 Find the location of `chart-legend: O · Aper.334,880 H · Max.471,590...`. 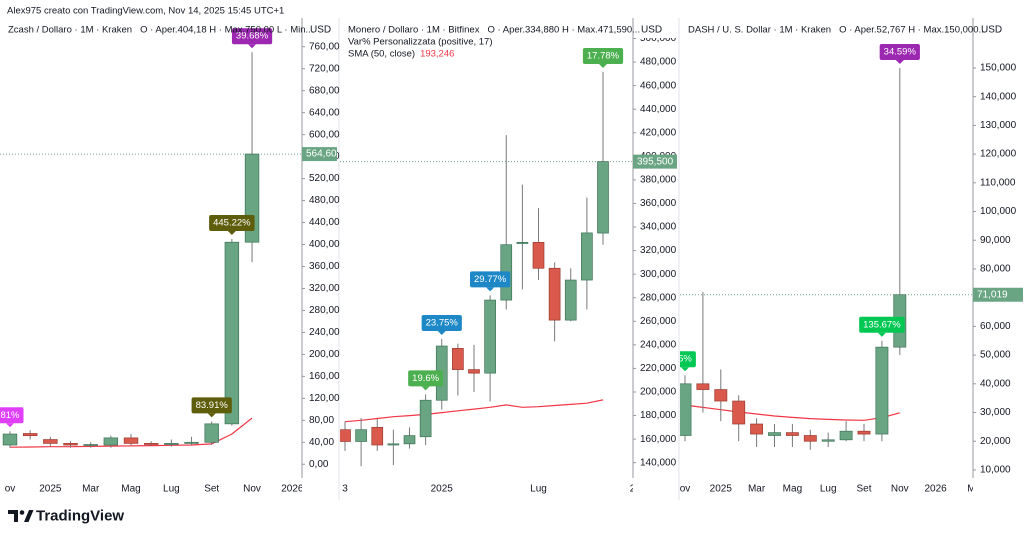

chart-legend: O · Aper.334,880 H · Max.471,590... is located at coordinates (563, 30).